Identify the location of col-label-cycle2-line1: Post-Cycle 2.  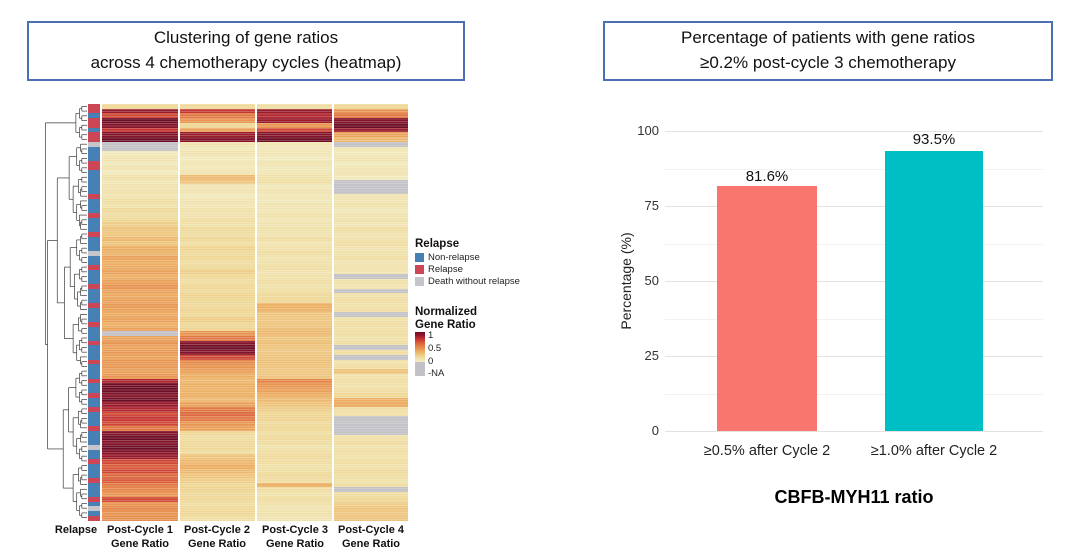
(217, 530).